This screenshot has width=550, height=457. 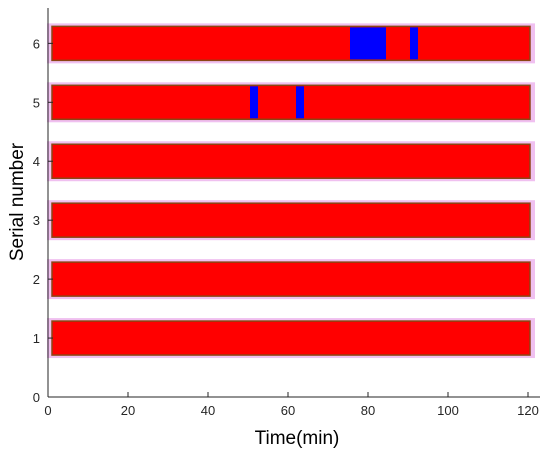 What do you see at coordinates (17, 201) in the screenshot?
I see `y-axis-title: Serial number` at bounding box center [17, 201].